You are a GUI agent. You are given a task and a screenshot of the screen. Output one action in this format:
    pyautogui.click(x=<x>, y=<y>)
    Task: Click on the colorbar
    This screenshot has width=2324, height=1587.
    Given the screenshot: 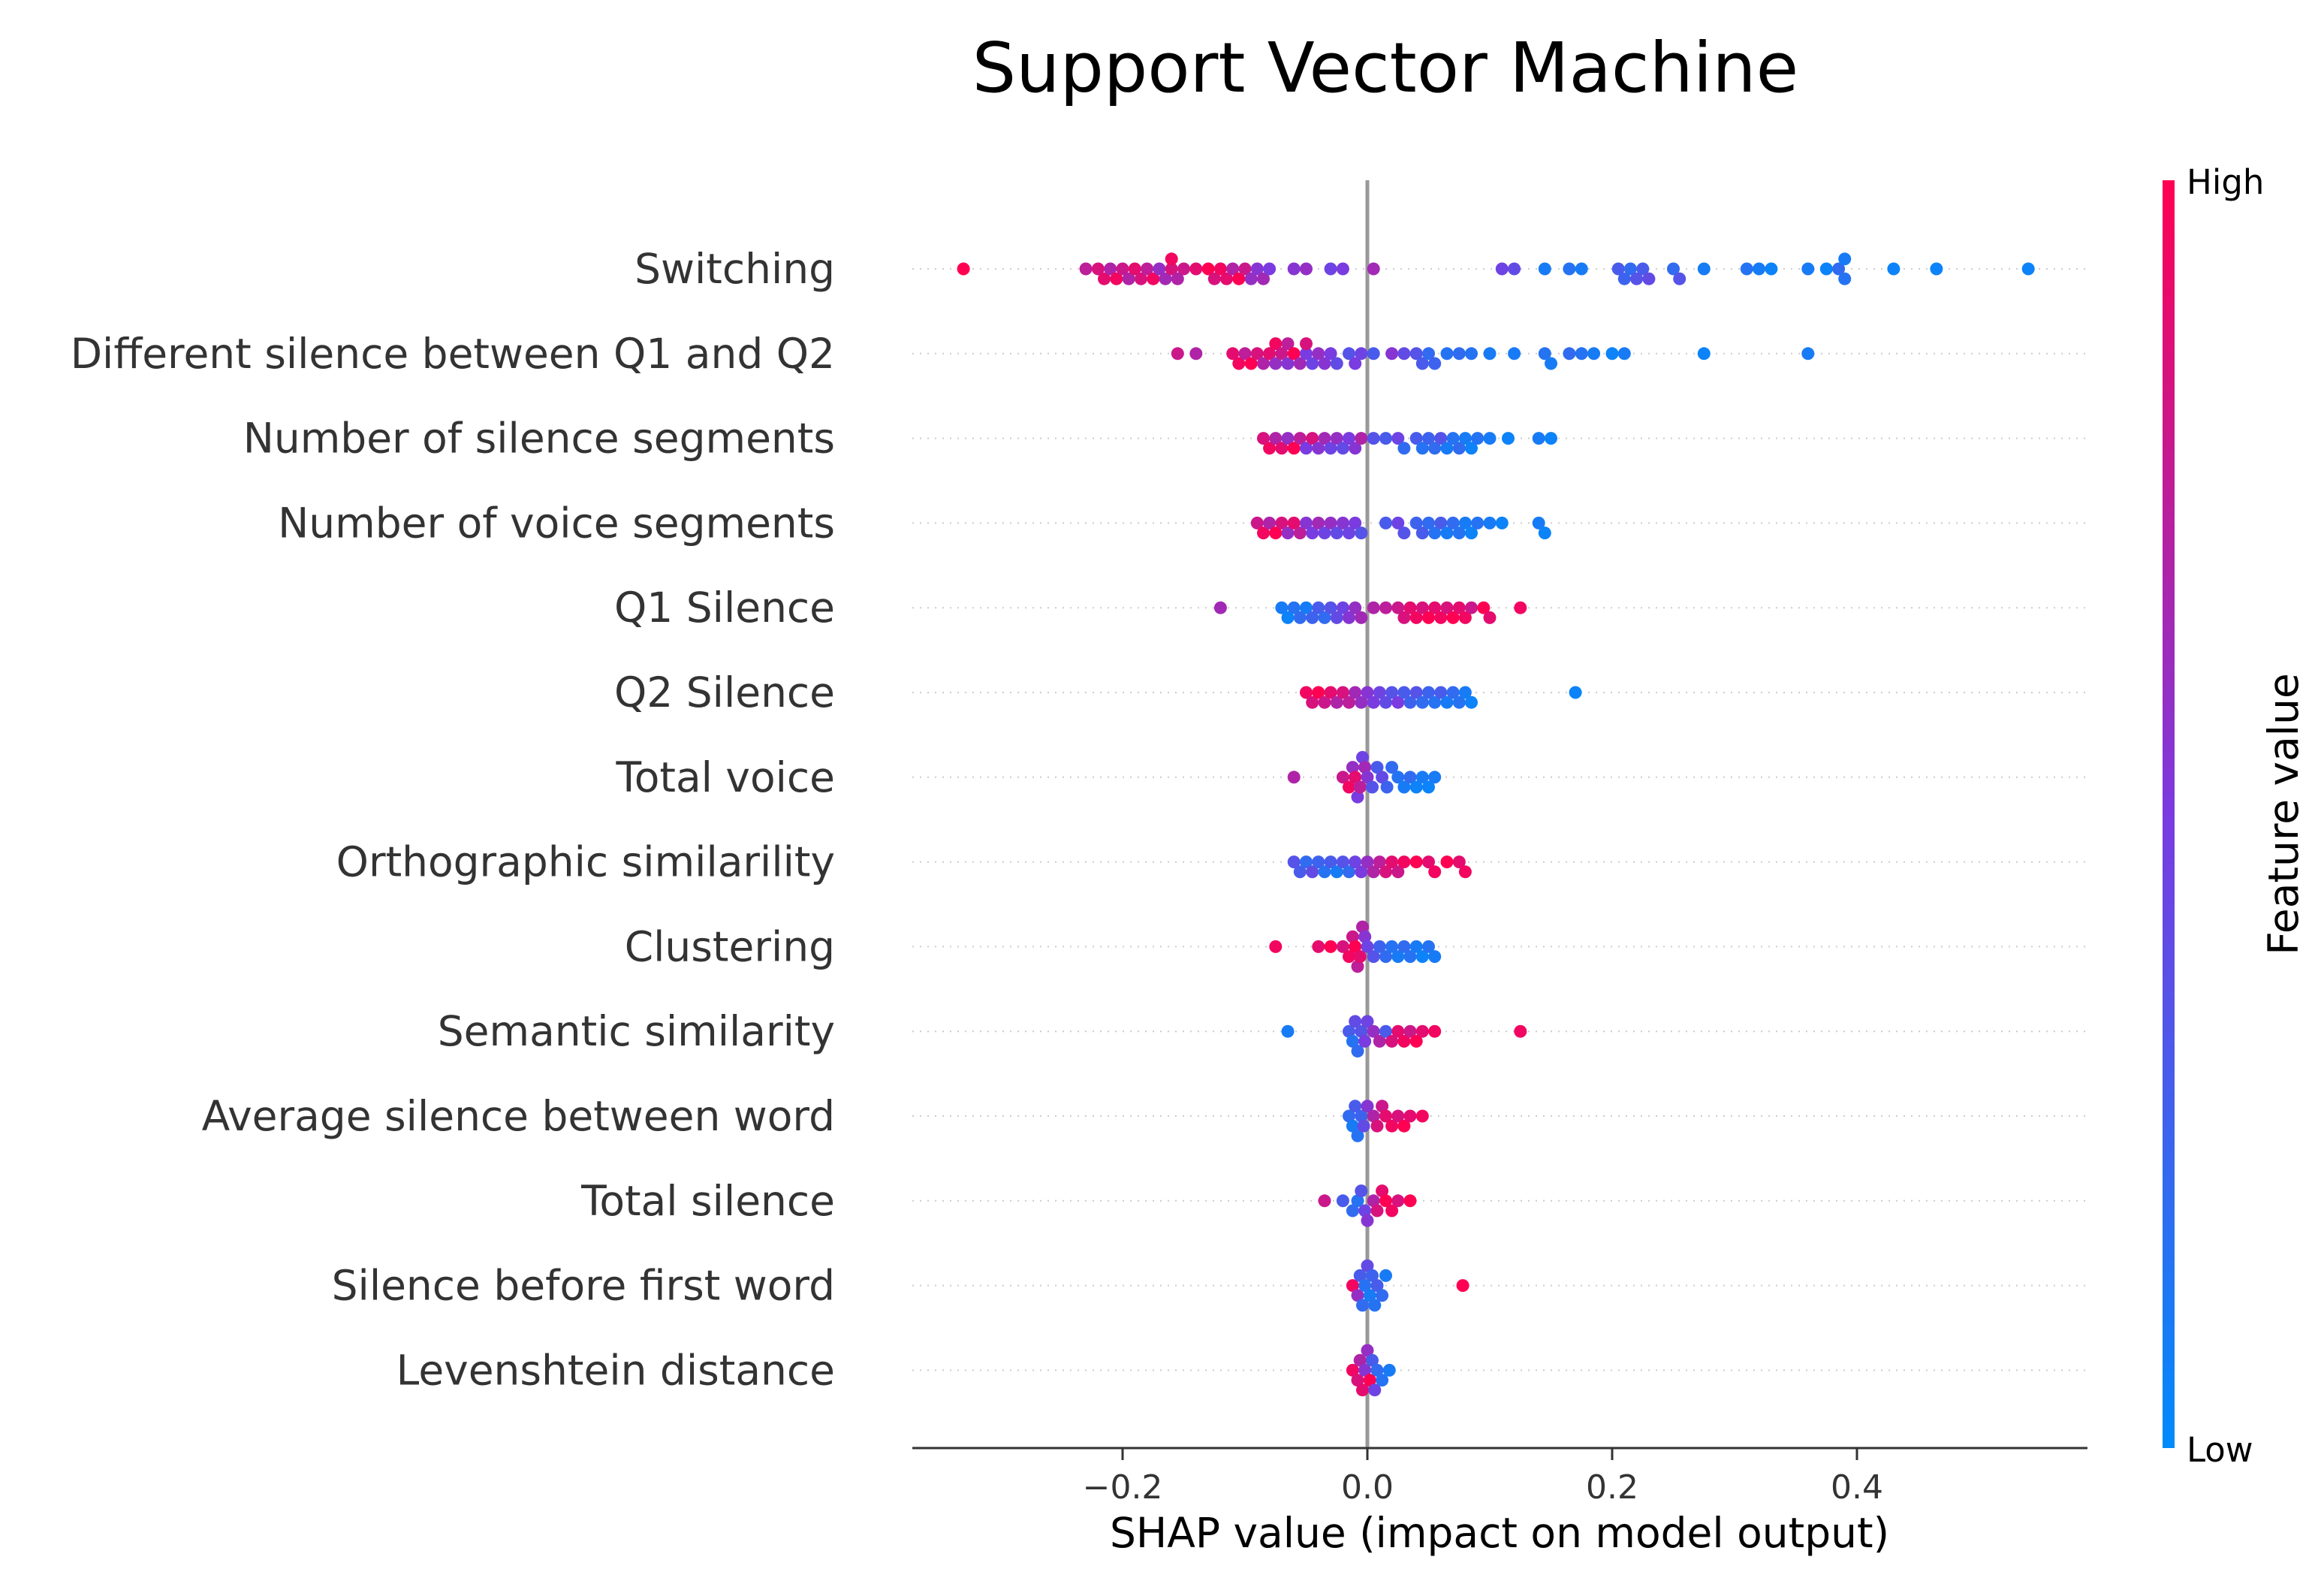 What is the action you would take?
    pyautogui.click(x=2169, y=814)
    